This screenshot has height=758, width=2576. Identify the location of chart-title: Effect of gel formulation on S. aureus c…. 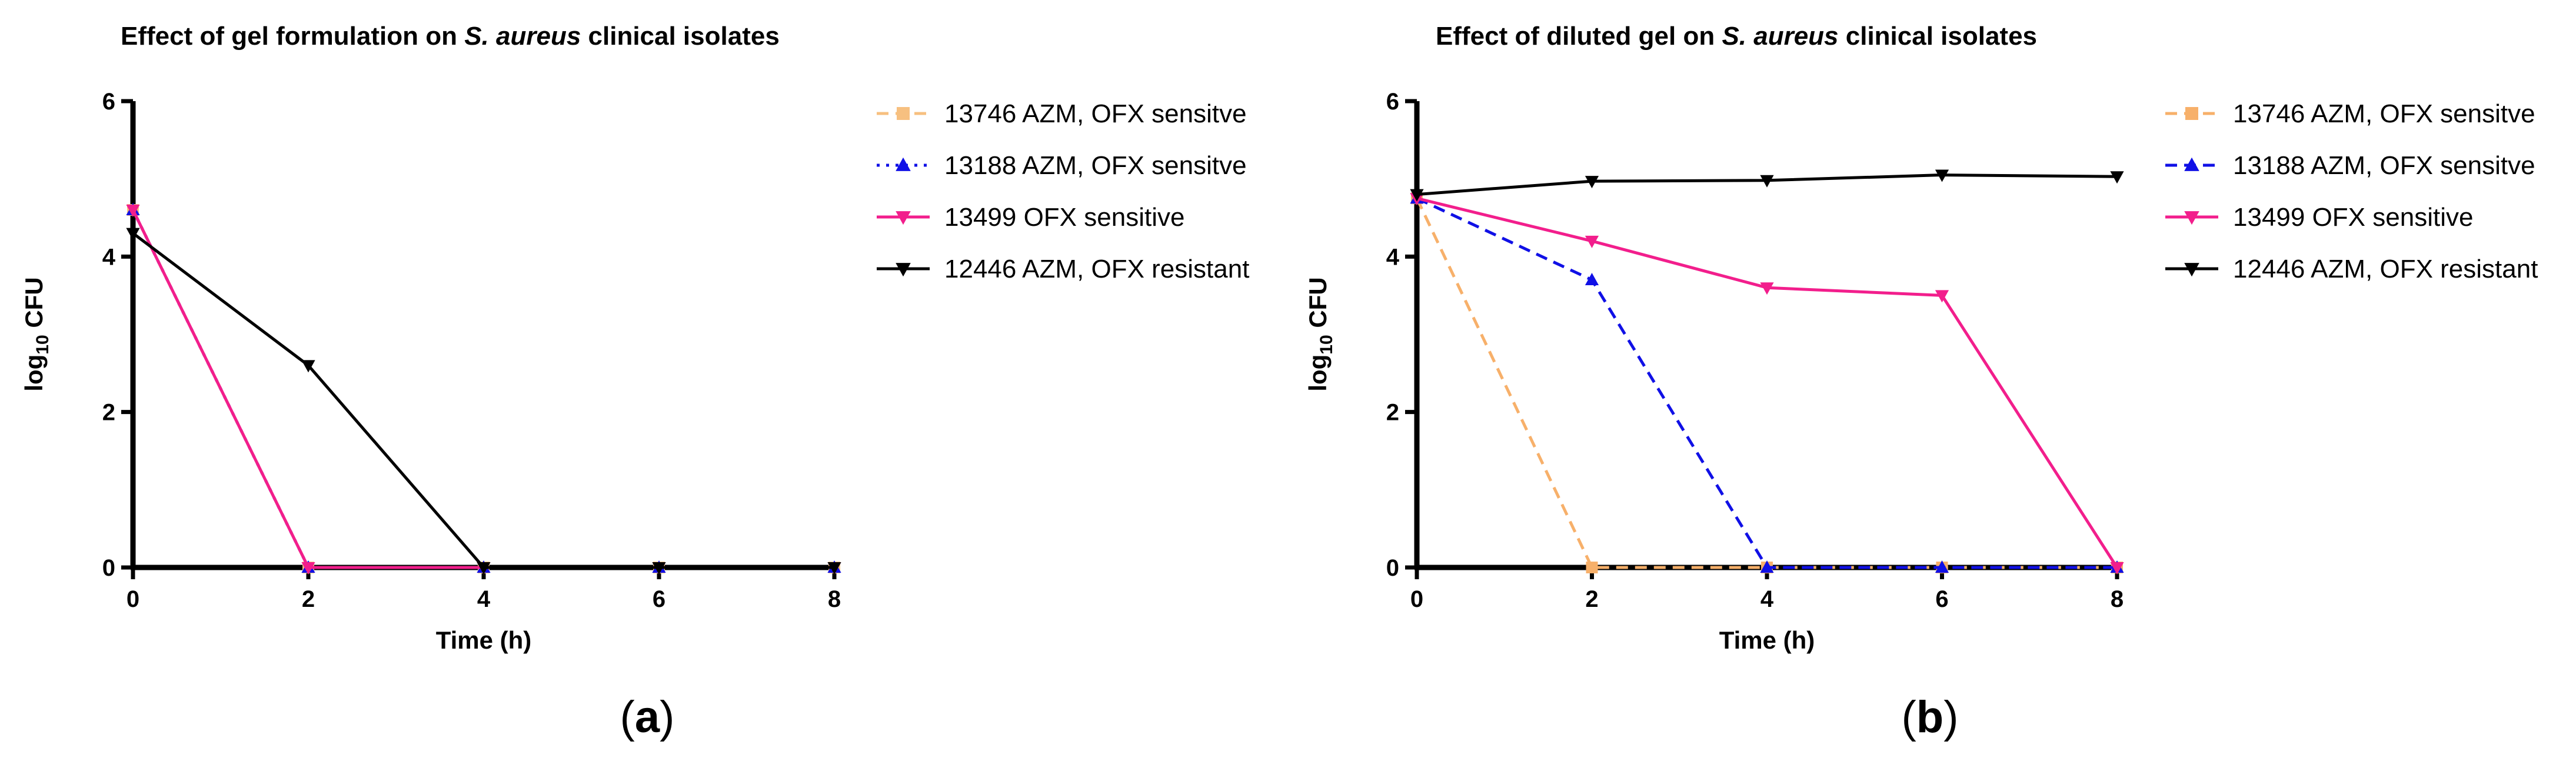
(450, 36).